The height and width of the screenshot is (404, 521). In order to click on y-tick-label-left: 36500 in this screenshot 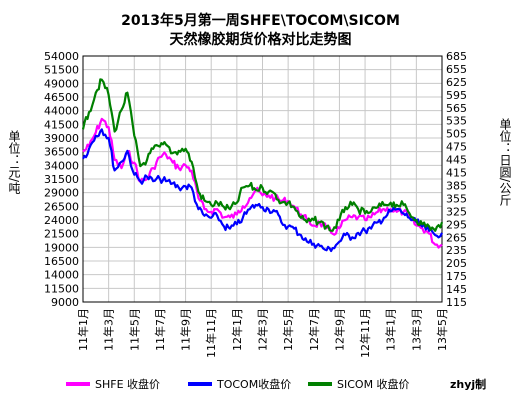, I will do `click(61, 152)`.